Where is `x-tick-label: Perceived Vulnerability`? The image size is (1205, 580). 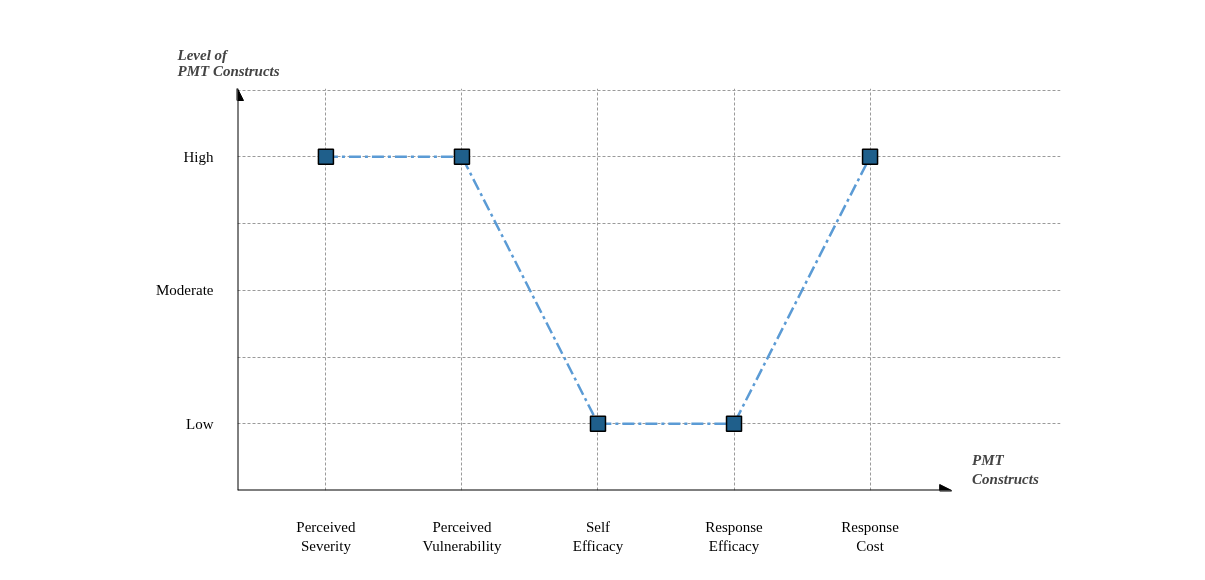 x-tick-label: Perceived Vulnerability is located at coordinates (462, 536).